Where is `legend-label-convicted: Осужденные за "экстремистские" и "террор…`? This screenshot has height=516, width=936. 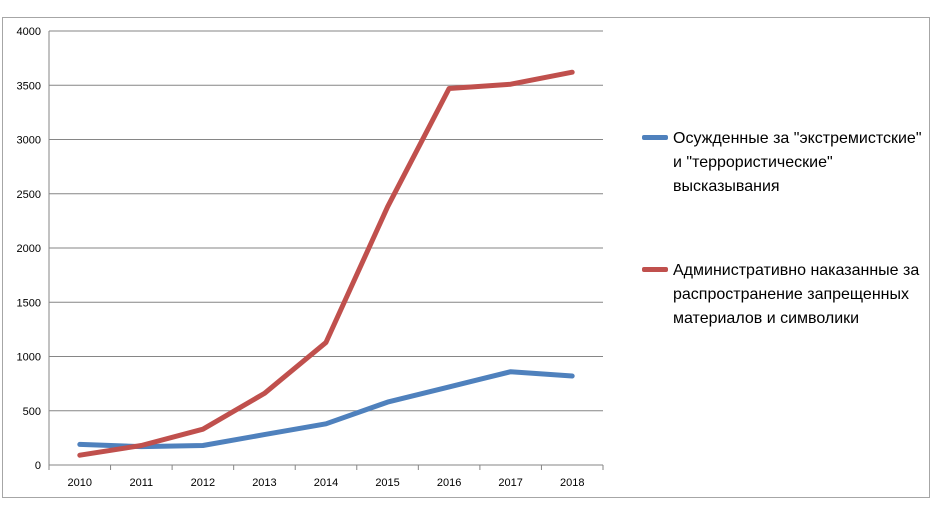
legend-label-convicted: Осужденные за "экстремистские" и "террор… is located at coordinates (797, 162).